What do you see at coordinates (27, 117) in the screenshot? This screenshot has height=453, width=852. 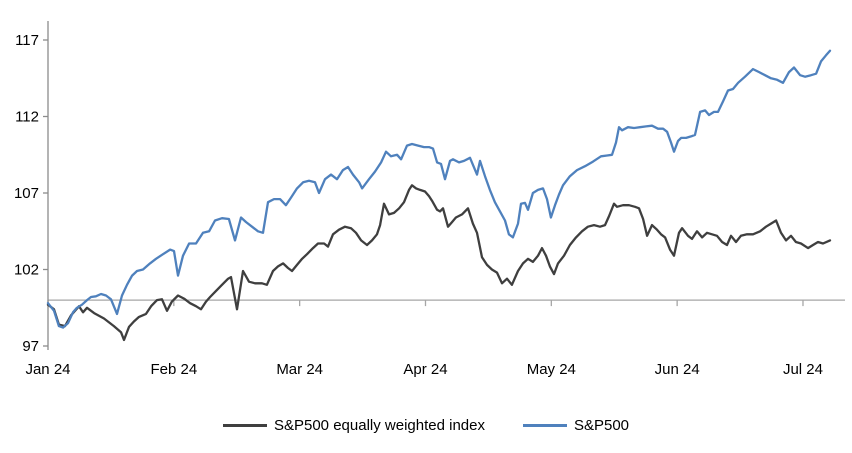 I see `y-axis-label: 112` at bounding box center [27, 117].